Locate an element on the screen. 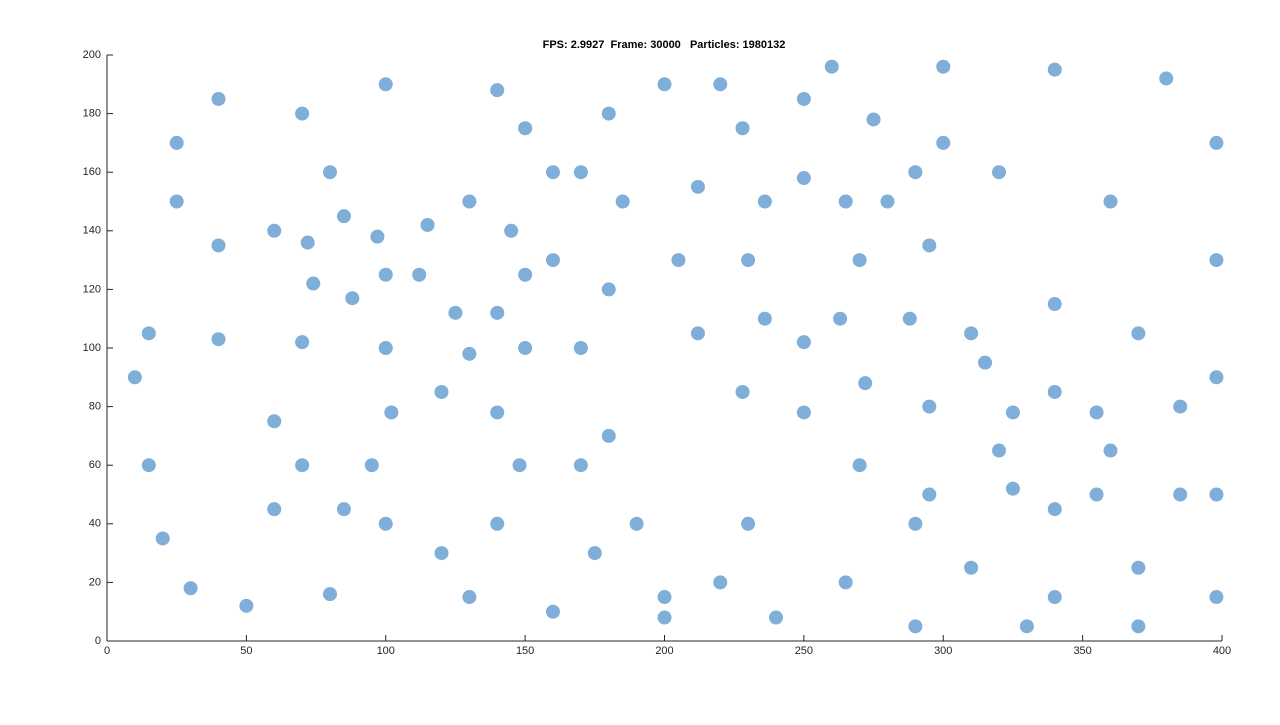  y-tick-label: 200 is located at coordinates (92, 55).